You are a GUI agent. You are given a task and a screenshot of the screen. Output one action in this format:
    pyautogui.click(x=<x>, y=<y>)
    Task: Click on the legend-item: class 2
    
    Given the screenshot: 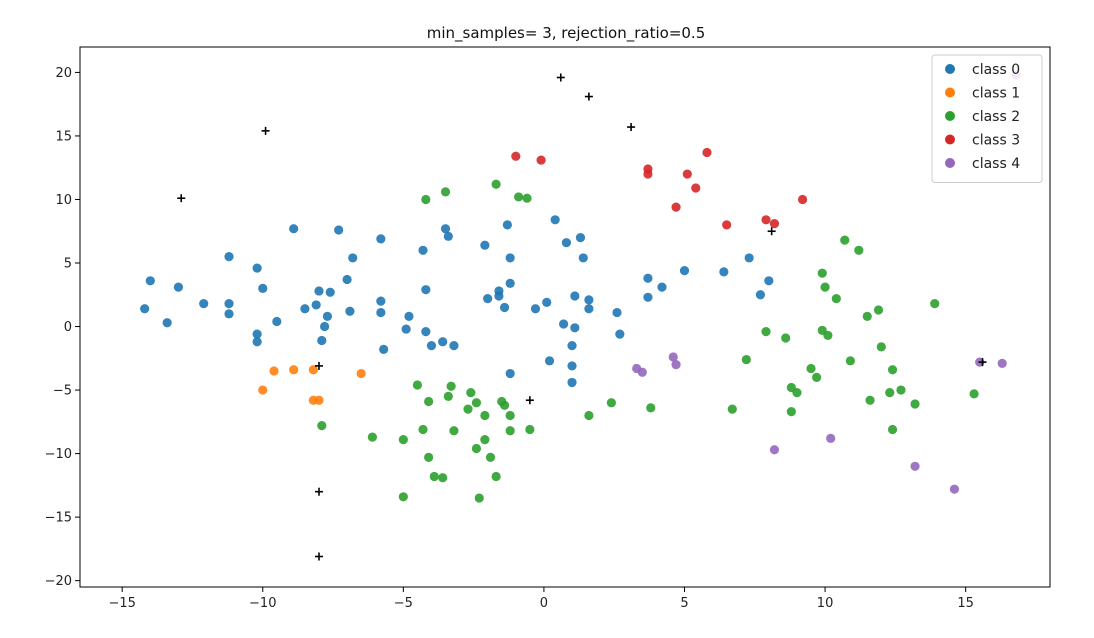 What is the action you would take?
    pyautogui.click(x=982, y=117)
    